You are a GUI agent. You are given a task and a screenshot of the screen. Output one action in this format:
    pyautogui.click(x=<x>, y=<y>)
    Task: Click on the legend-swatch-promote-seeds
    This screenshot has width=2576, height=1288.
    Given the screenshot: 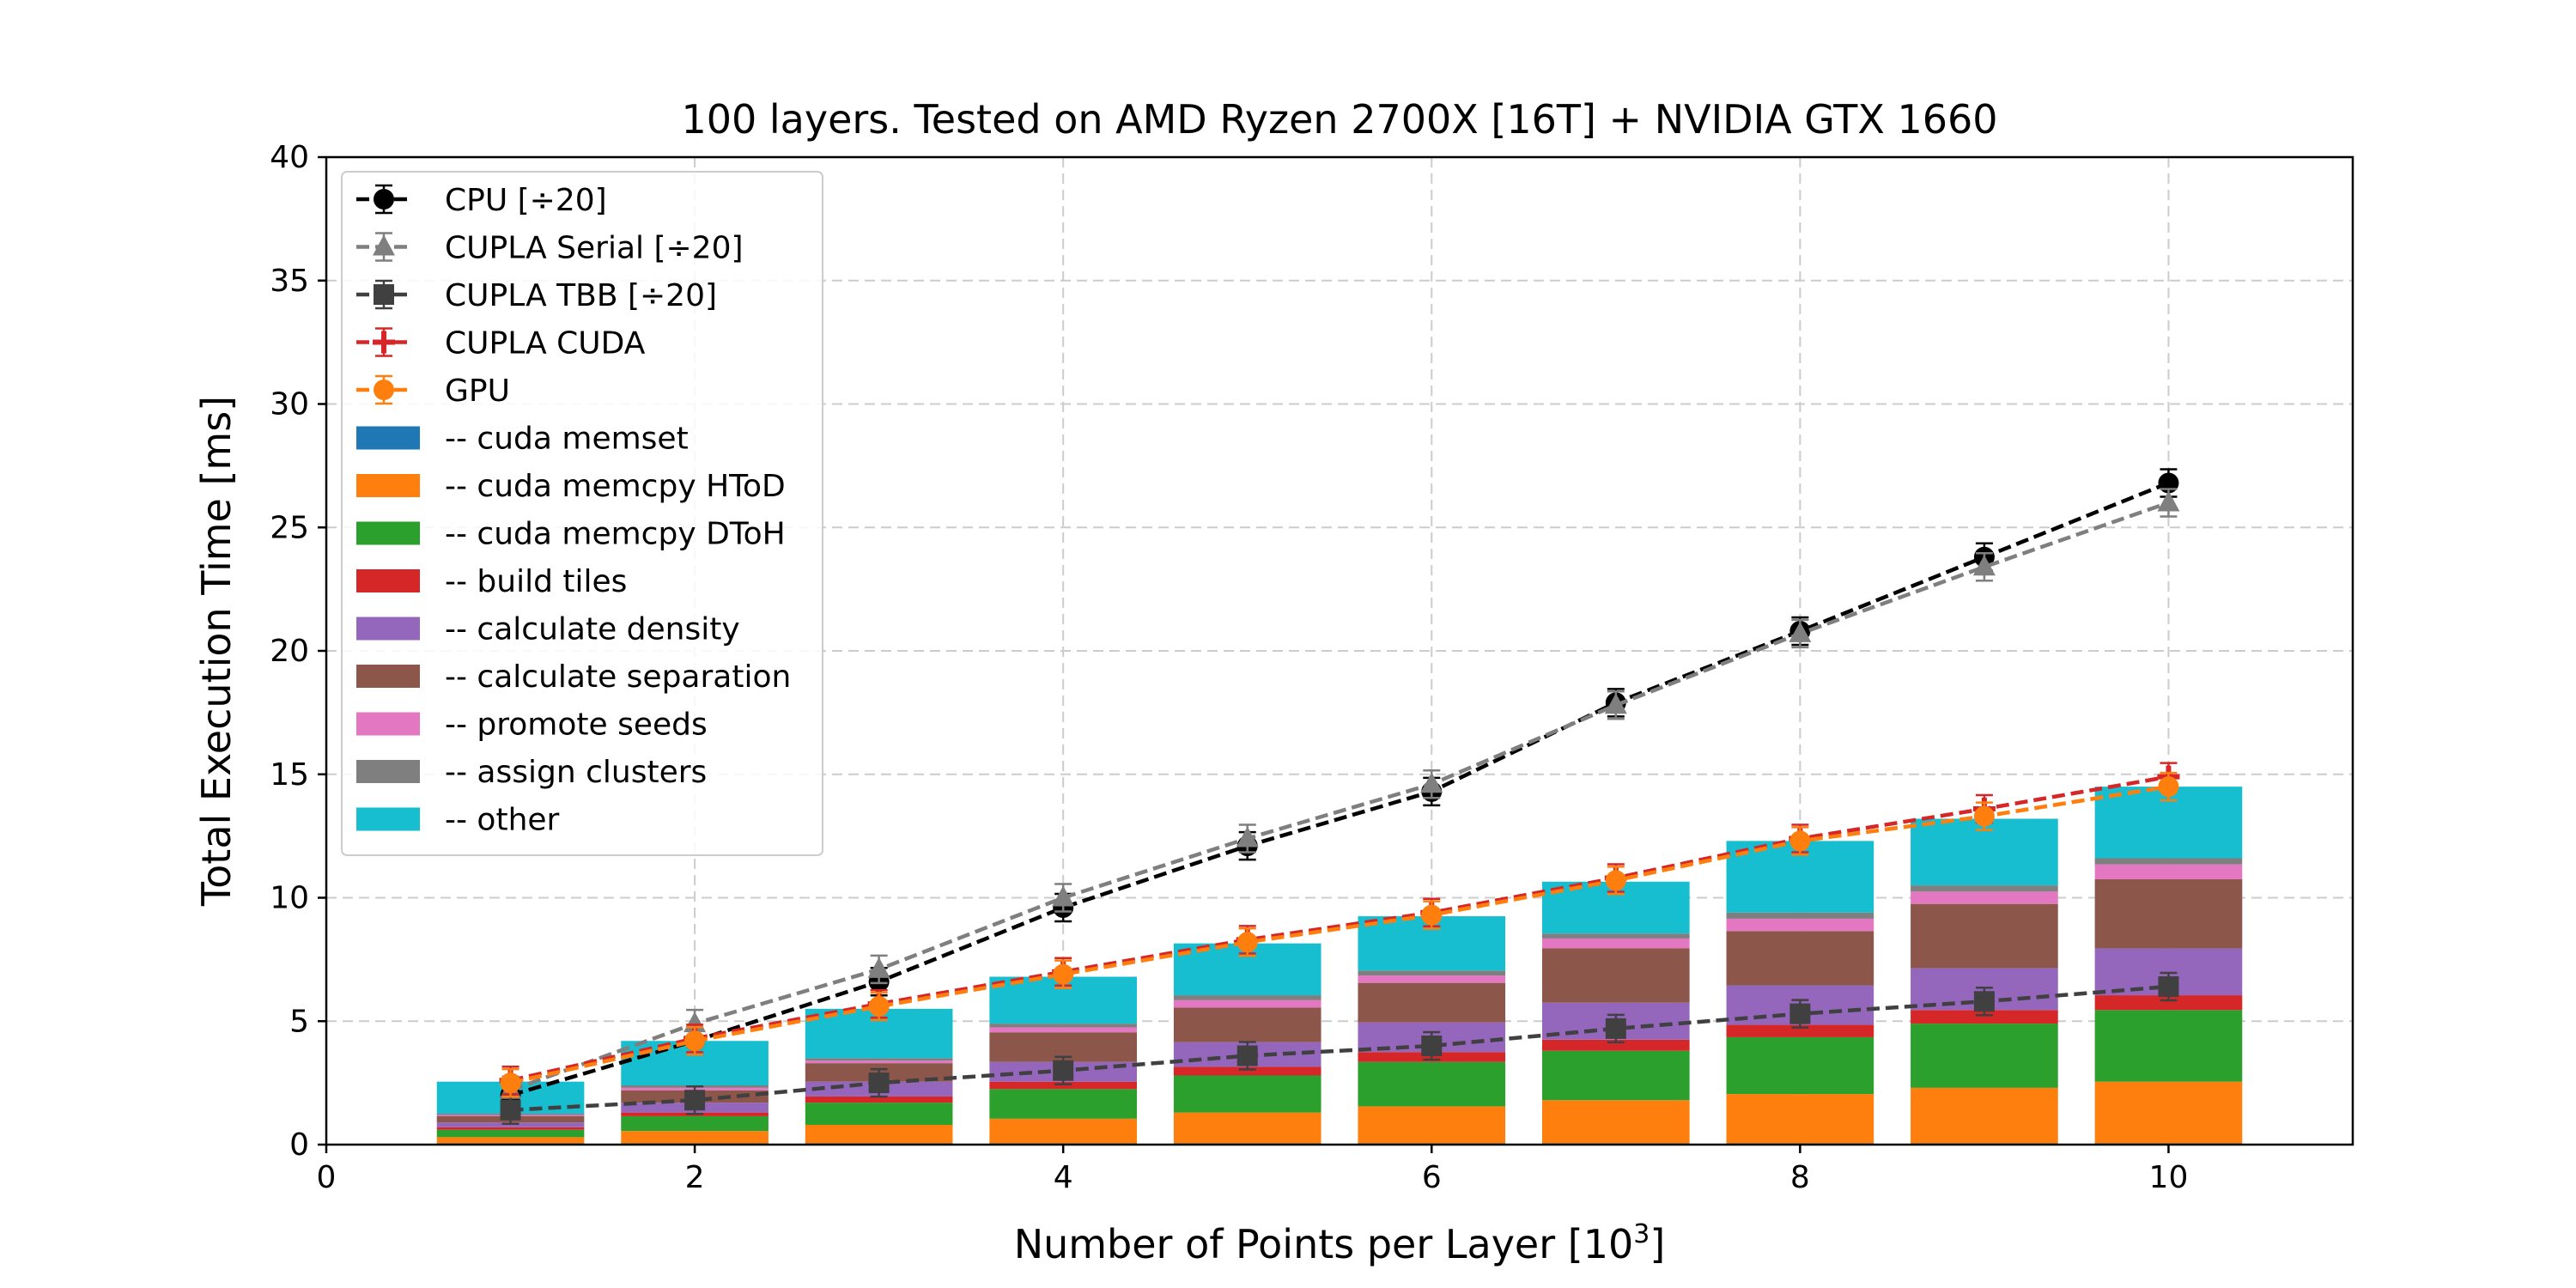 What is the action you would take?
    pyautogui.click(x=388, y=724)
    